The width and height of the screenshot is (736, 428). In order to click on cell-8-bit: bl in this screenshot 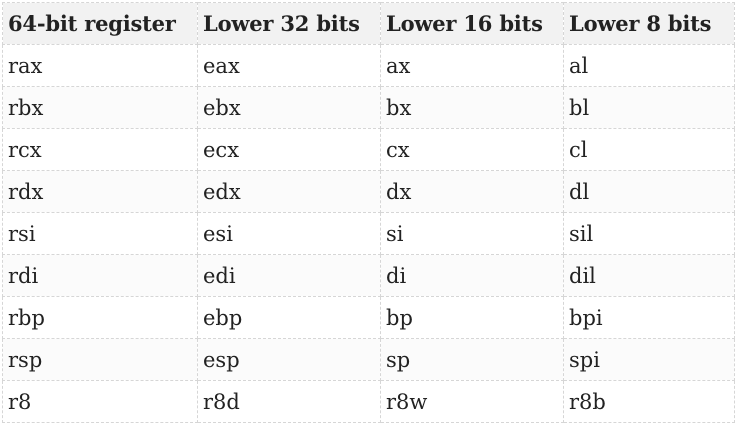, I will do `click(649, 107)`.